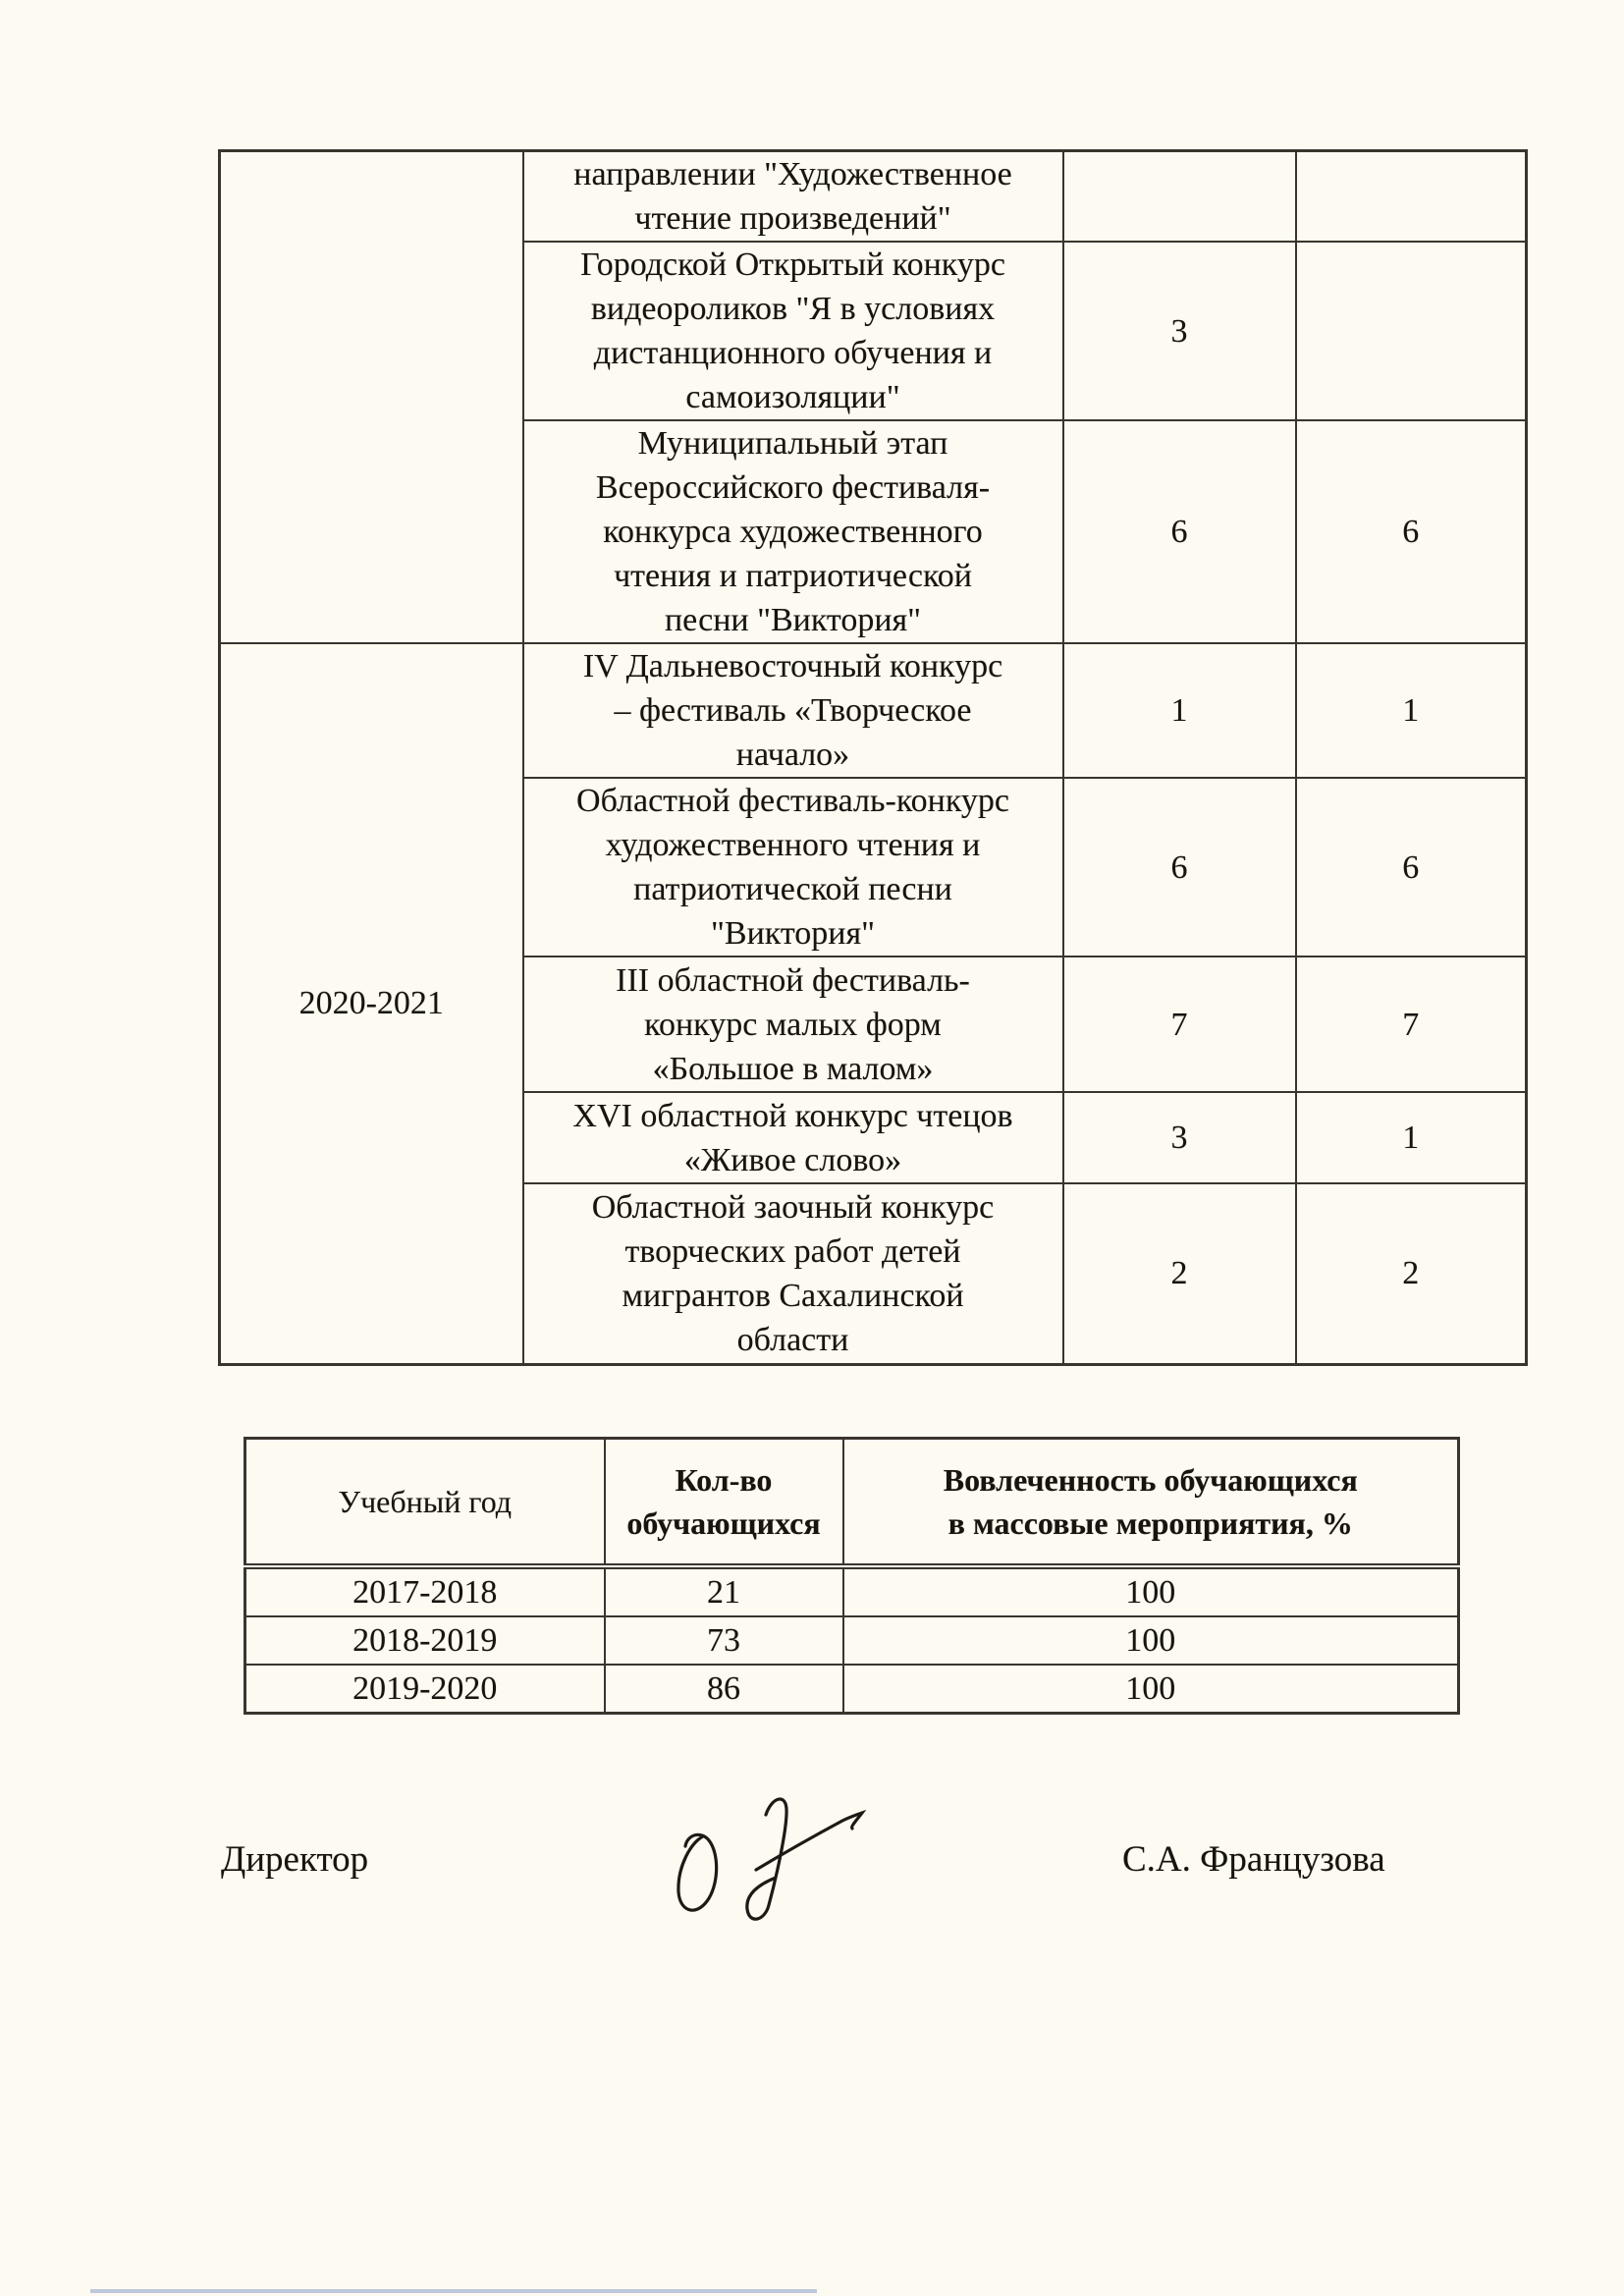 This screenshot has height=2296, width=1624. What do you see at coordinates (723, 1640) in the screenshot?
I see `count-cell: 73` at bounding box center [723, 1640].